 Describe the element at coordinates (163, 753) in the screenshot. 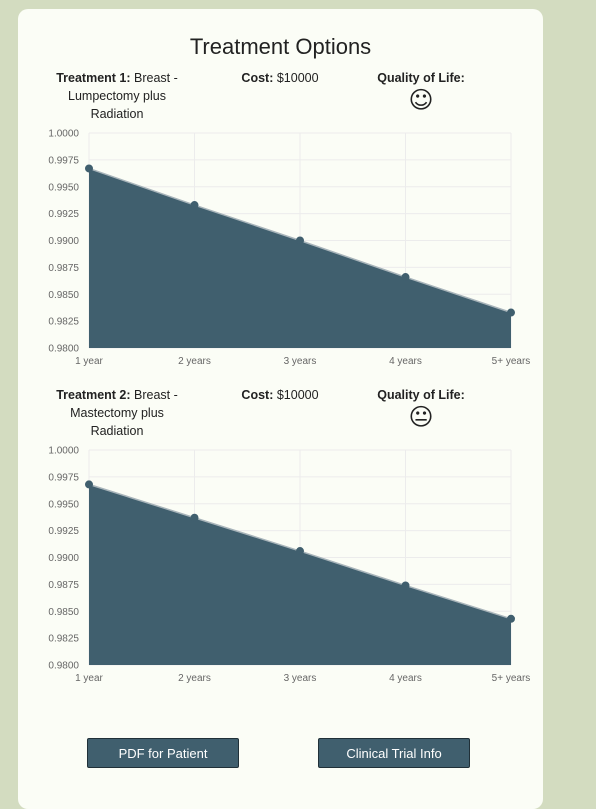

I see `pdf-for-patient-button: PDF for Patient` at that location.